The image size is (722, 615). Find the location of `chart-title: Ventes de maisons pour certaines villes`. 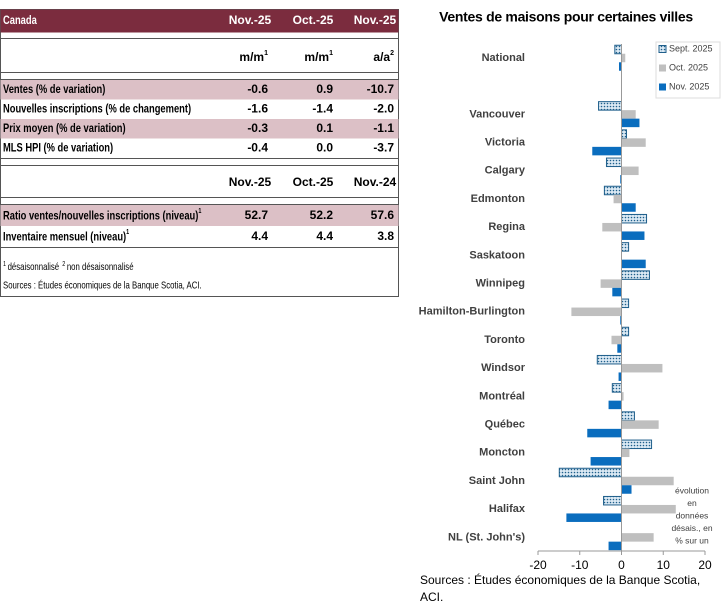

chart-title: Ventes de maisons pour certaines villes is located at coordinates (566, 17).